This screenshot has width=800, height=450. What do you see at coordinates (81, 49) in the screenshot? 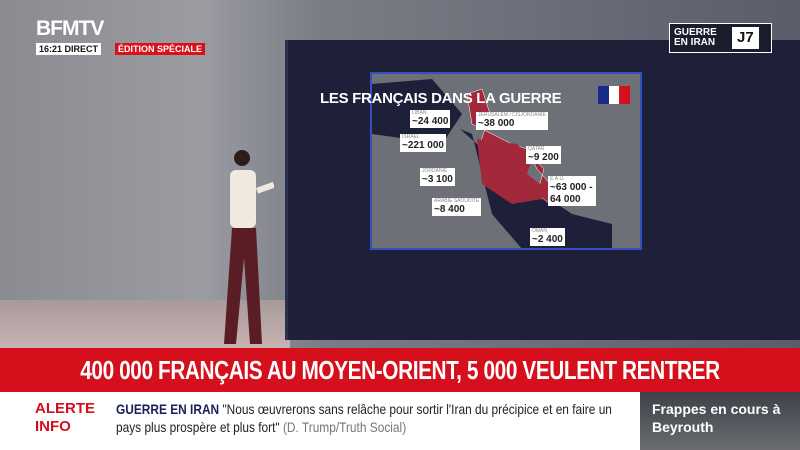
I see `live-label: DIRECT` at bounding box center [81, 49].